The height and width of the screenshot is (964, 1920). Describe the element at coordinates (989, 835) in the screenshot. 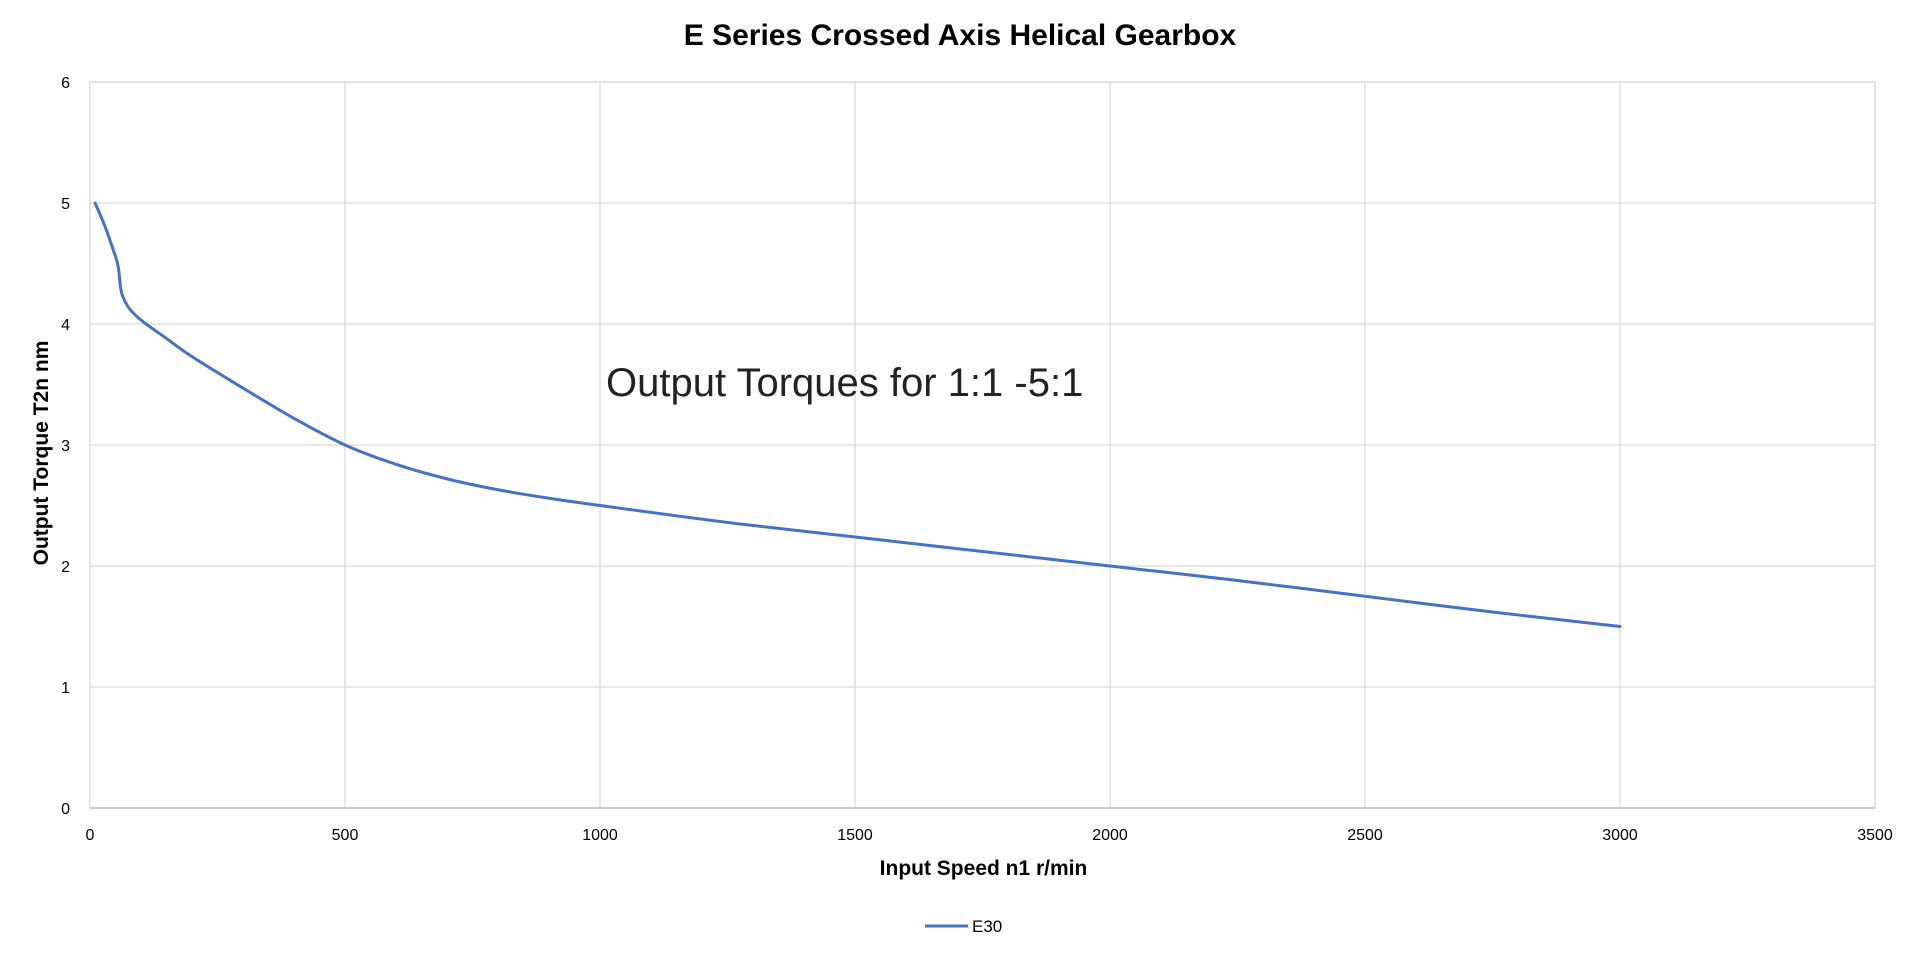

I see `x-axis-ticks: 0 500 1000 1500 2000 2500 3000 3500` at that location.